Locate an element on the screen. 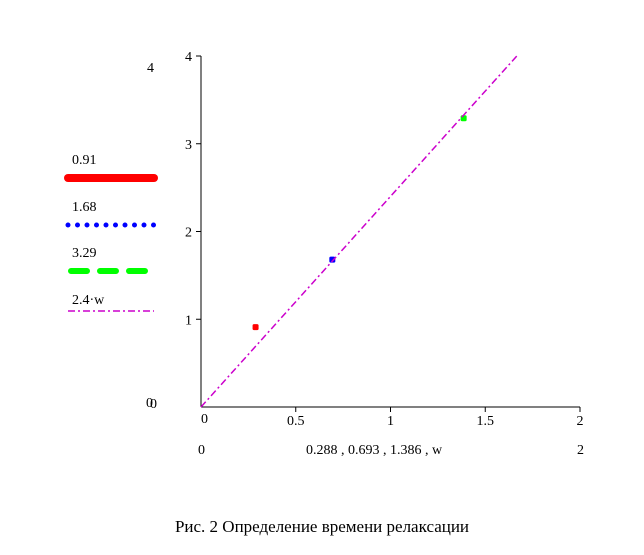 Image resolution: width=644 pixels, height=555 pixels. figure-caption: Рис. 2 Определение времени релаксации is located at coordinates (322, 526).